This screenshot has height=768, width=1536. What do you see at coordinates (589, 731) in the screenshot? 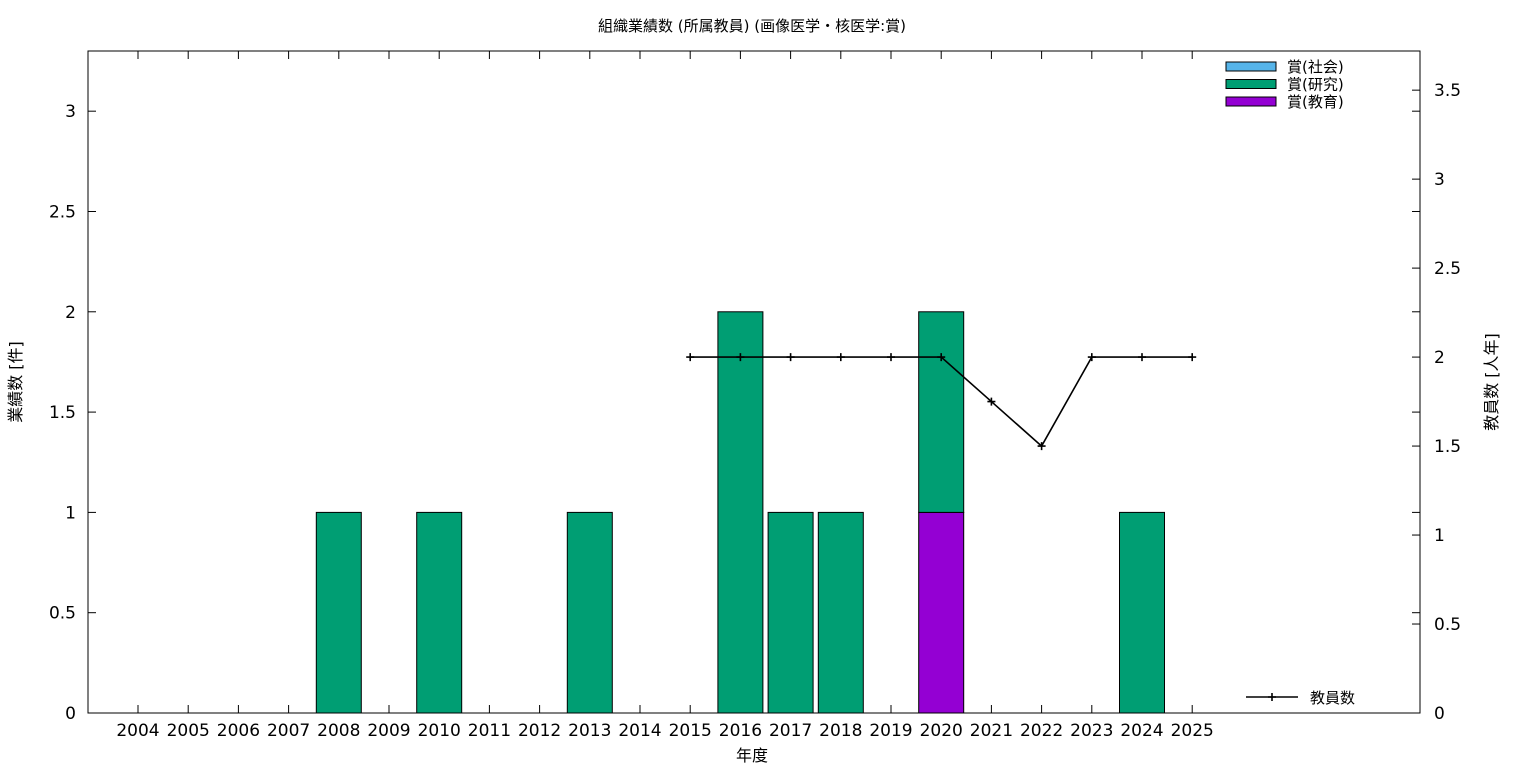
I see `x-tick-label: 2013` at bounding box center [589, 731].